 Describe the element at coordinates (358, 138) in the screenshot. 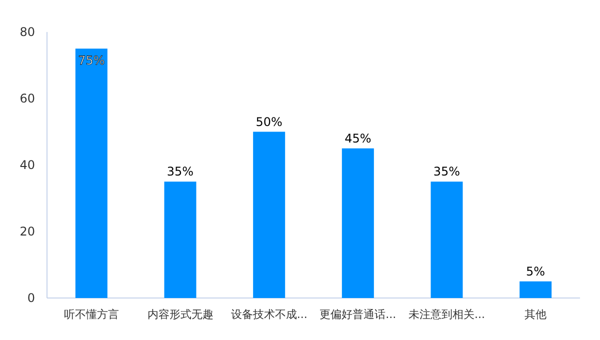

I see `value-label: 45%` at that location.